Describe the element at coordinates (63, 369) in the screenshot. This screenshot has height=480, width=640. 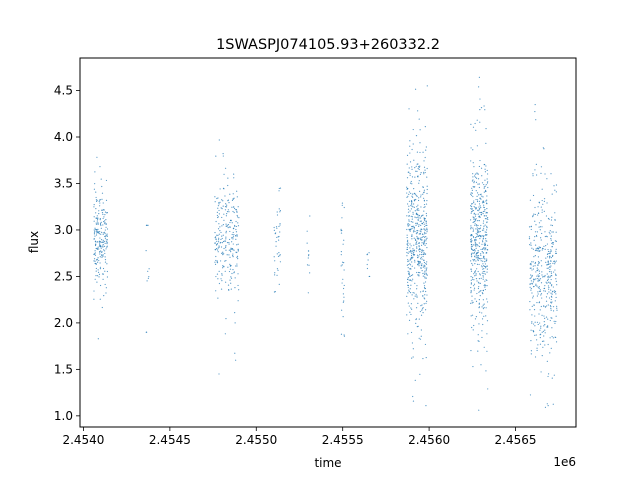
I see `y-tick-label: 1.5` at that location.